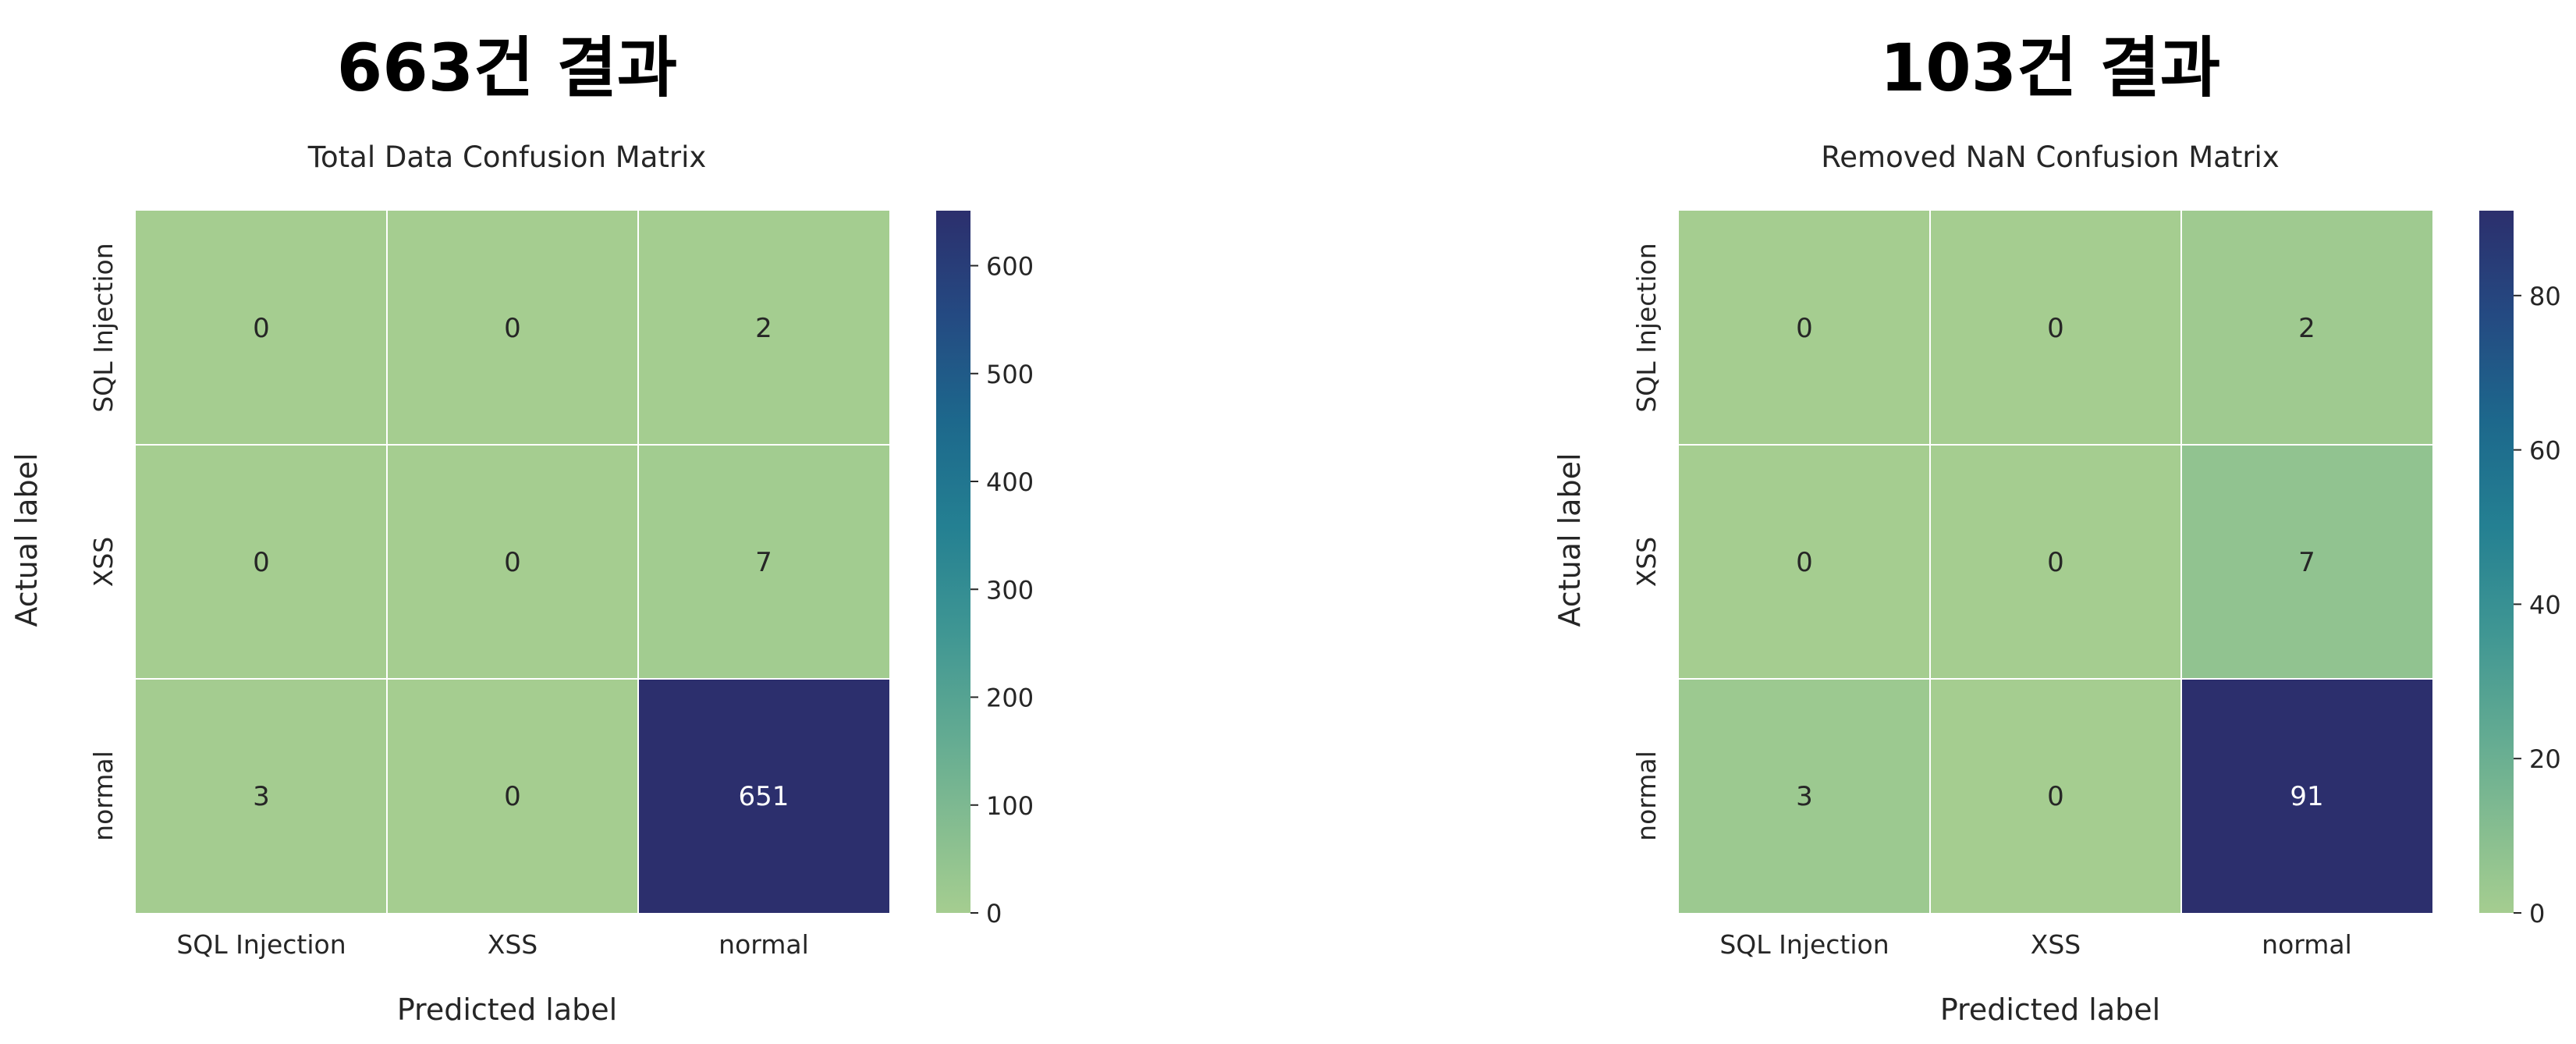  What do you see at coordinates (2050, 157) in the screenshot?
I see `chart-title: Removed NaN Confusion Matrix` at bounding box center [2050, 157].